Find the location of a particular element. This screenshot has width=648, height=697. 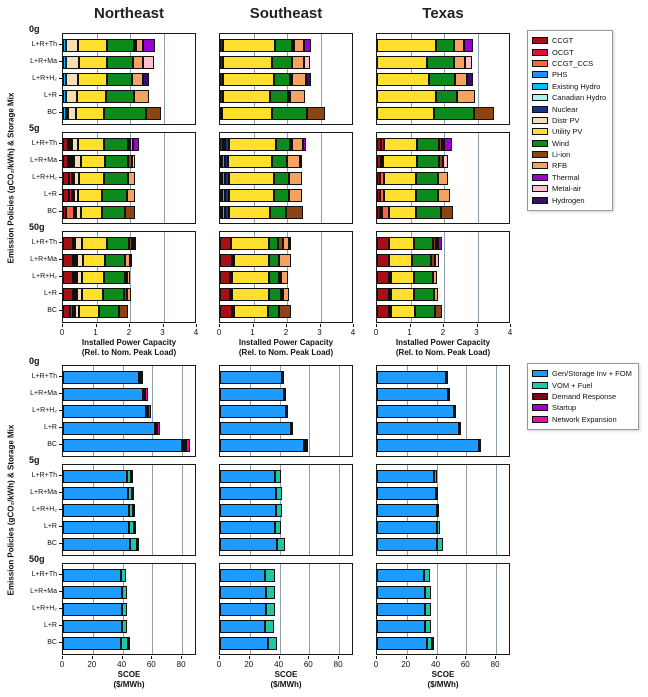

bar-Texas-50g-L+R+Ma is located at coordinates (408, 260).